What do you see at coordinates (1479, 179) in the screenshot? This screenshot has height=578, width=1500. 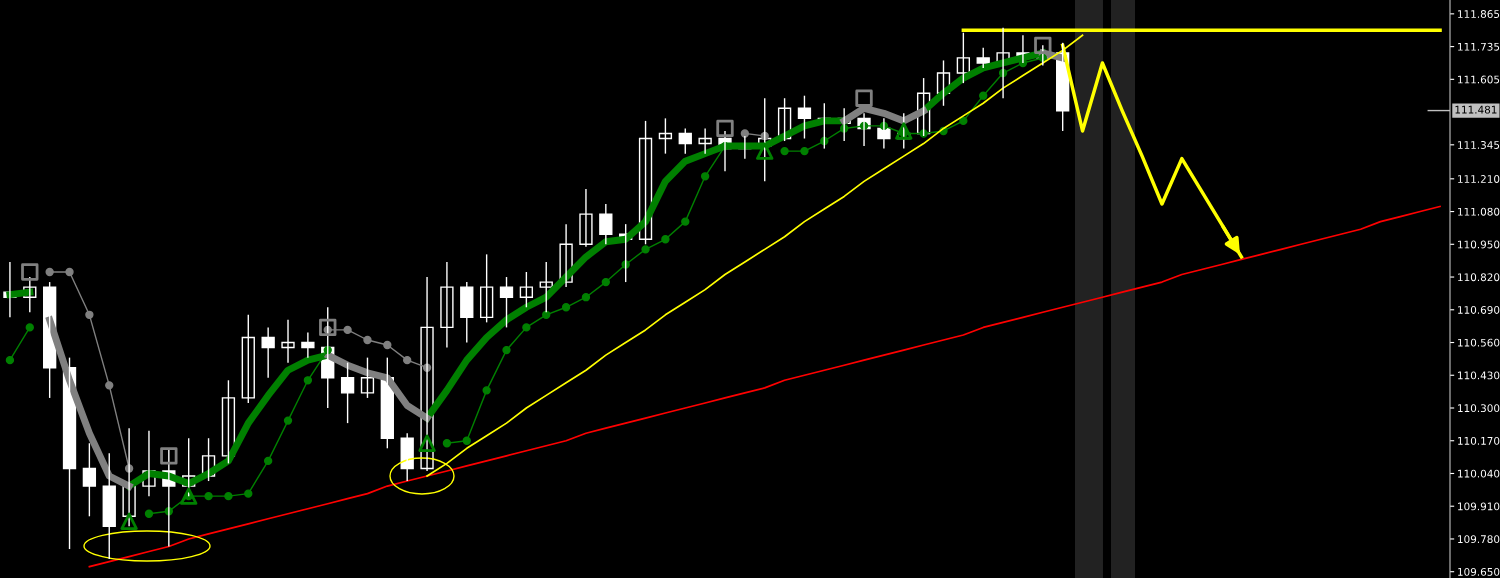 I see `y-tick-label: 111.210` at bounding box center [1479, 179].